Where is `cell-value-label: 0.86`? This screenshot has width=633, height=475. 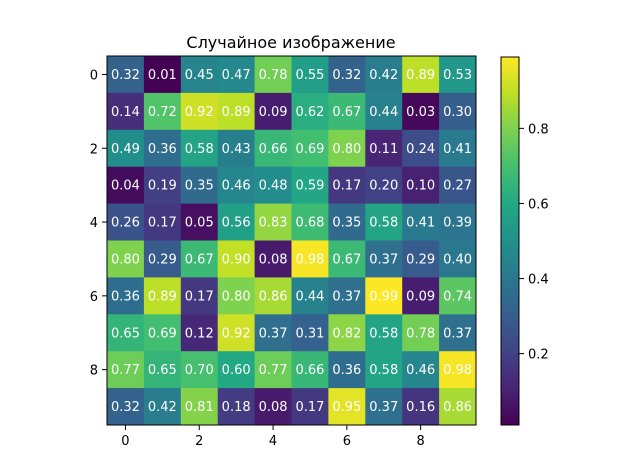
cell-value-label: 0.86 is located at coordinates (457, 407).